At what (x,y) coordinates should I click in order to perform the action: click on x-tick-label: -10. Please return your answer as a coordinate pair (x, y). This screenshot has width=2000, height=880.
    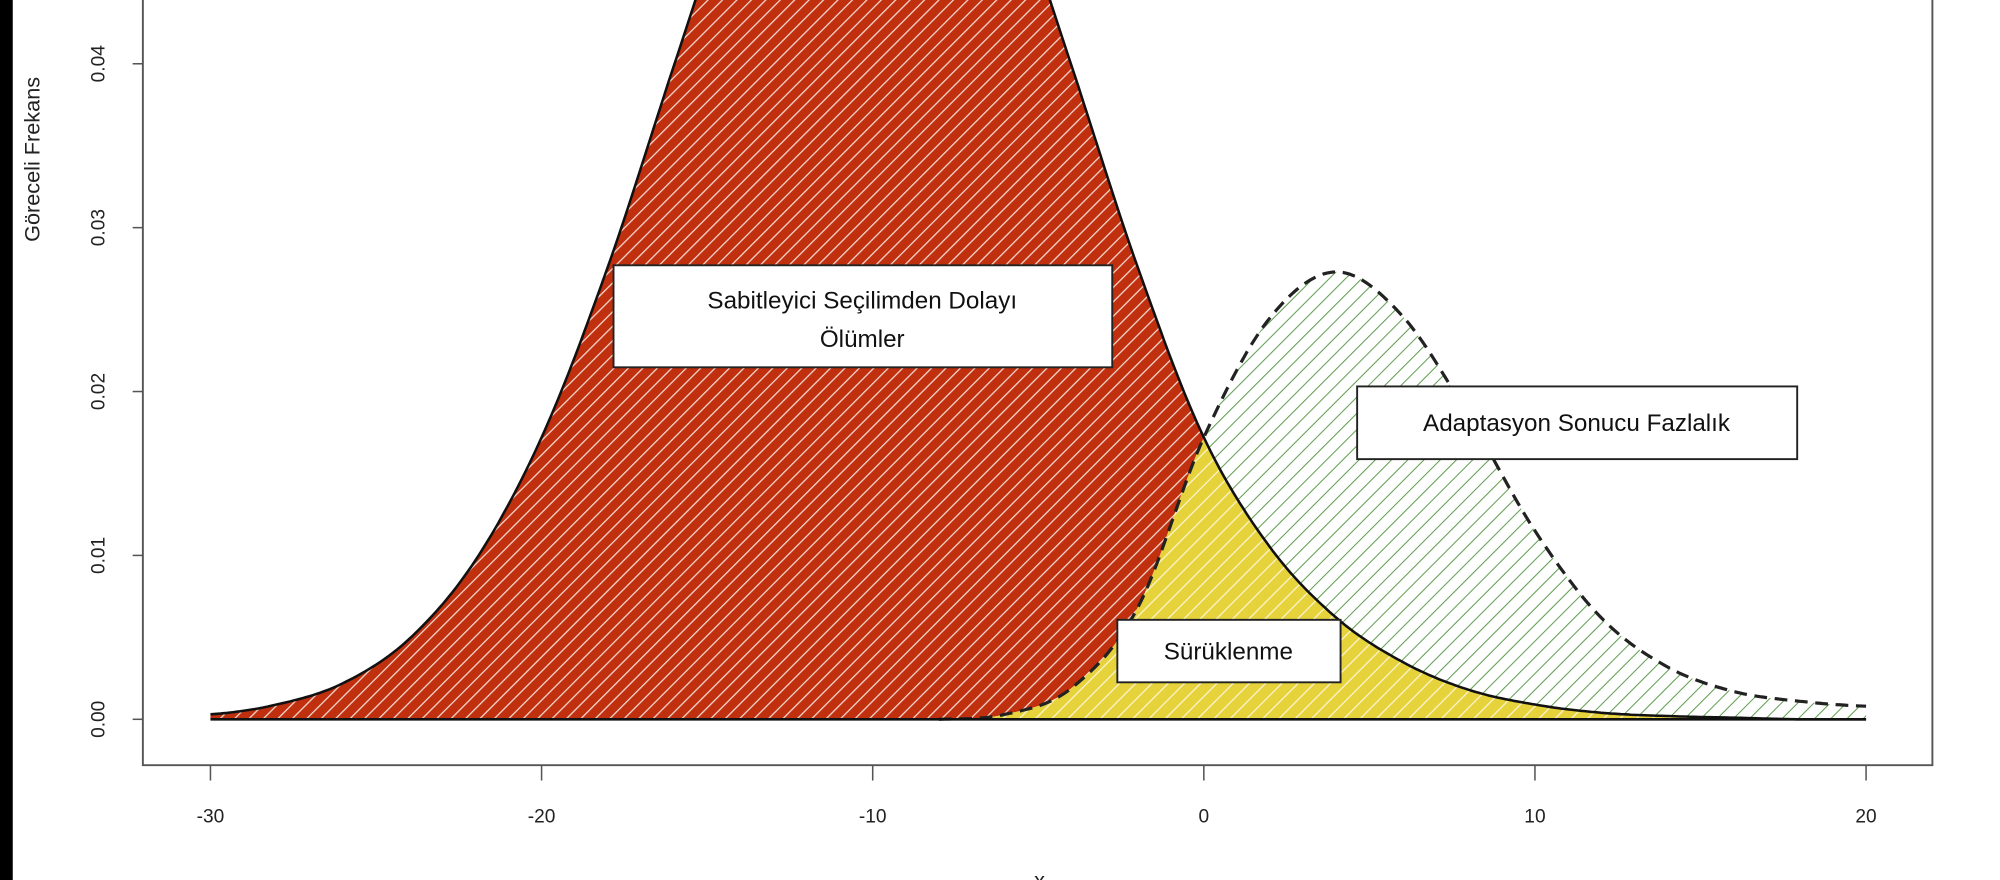
    Looking at the image, I should click on (873, 817).